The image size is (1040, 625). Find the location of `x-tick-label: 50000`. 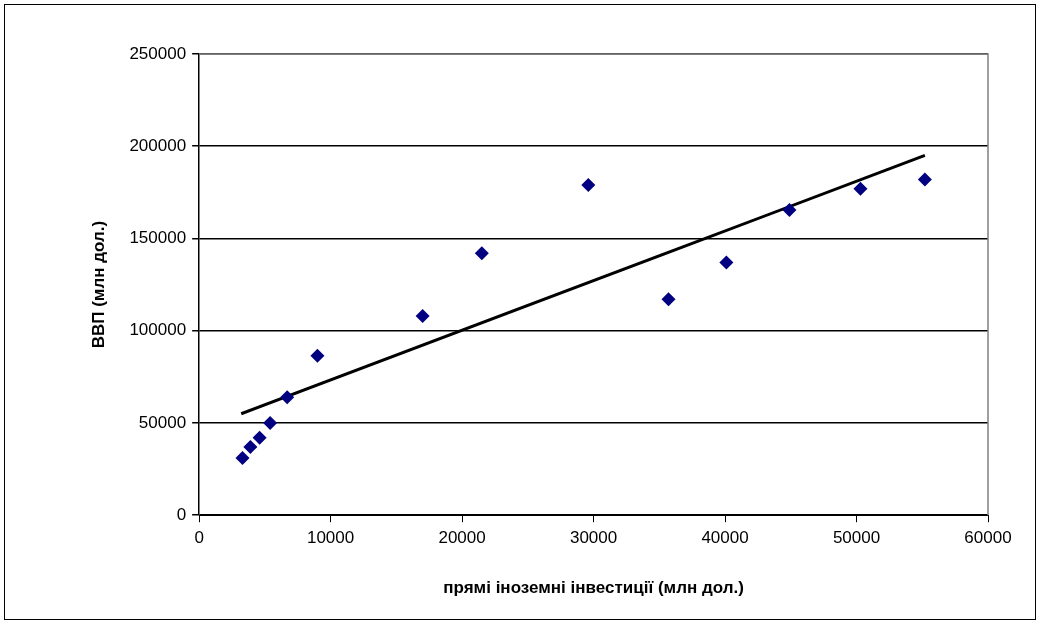

x-tick-label: 50000 is located at coordinates (856, 538).